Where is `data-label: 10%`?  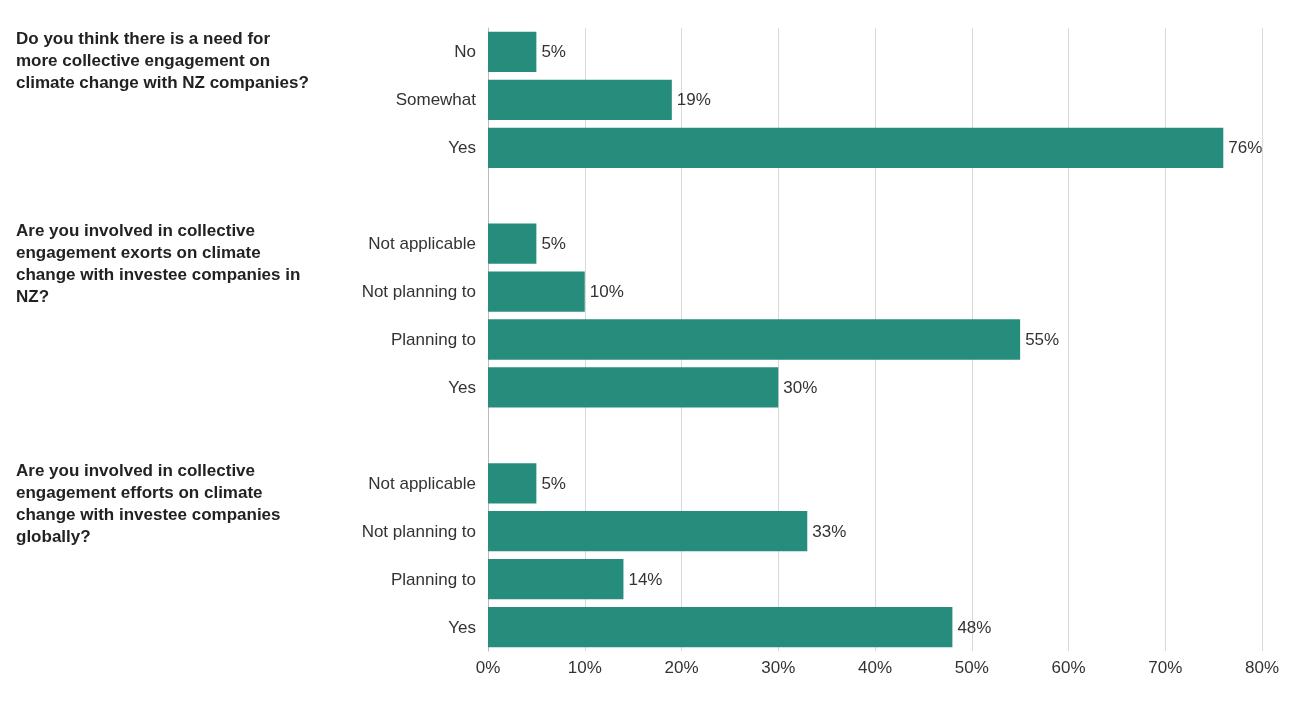 data-label: 10% is located at coordinates (606, 292).